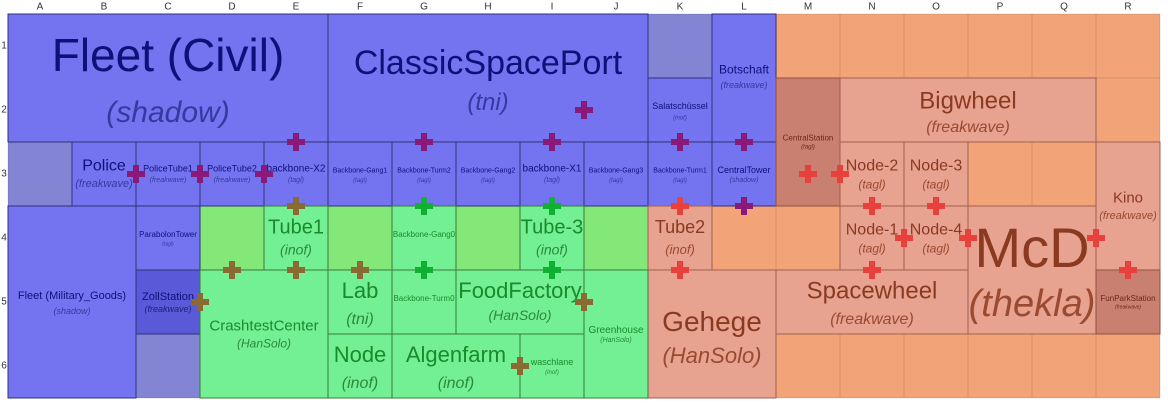  I want to click on region-name: Node, so click(360, 354).